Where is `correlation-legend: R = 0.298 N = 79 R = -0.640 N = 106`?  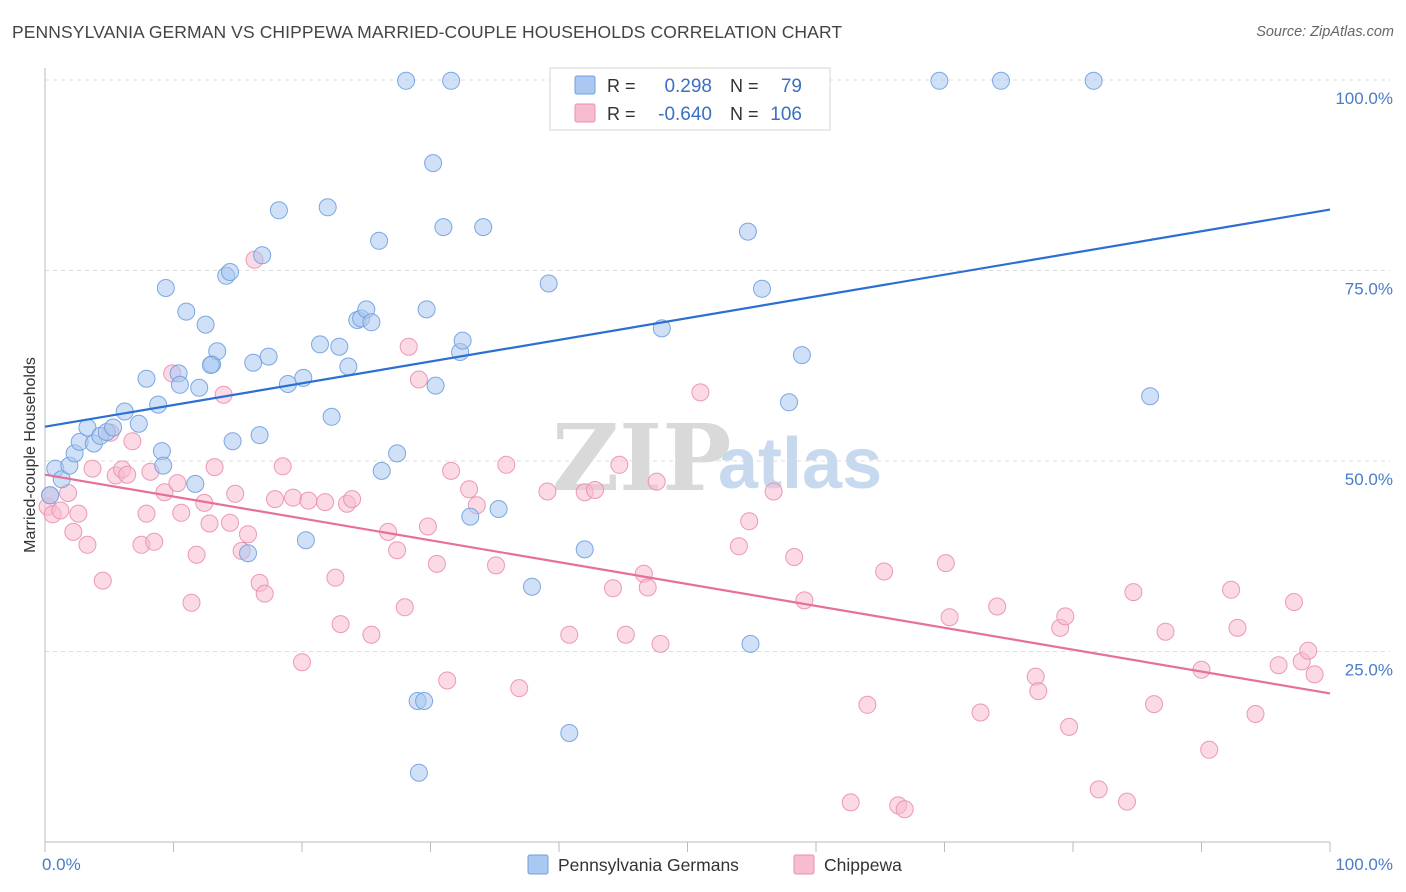
correlation-legend: R = 0.298 N = 79 R = -0.640 N = 106 is located at coordinates (690, 99).